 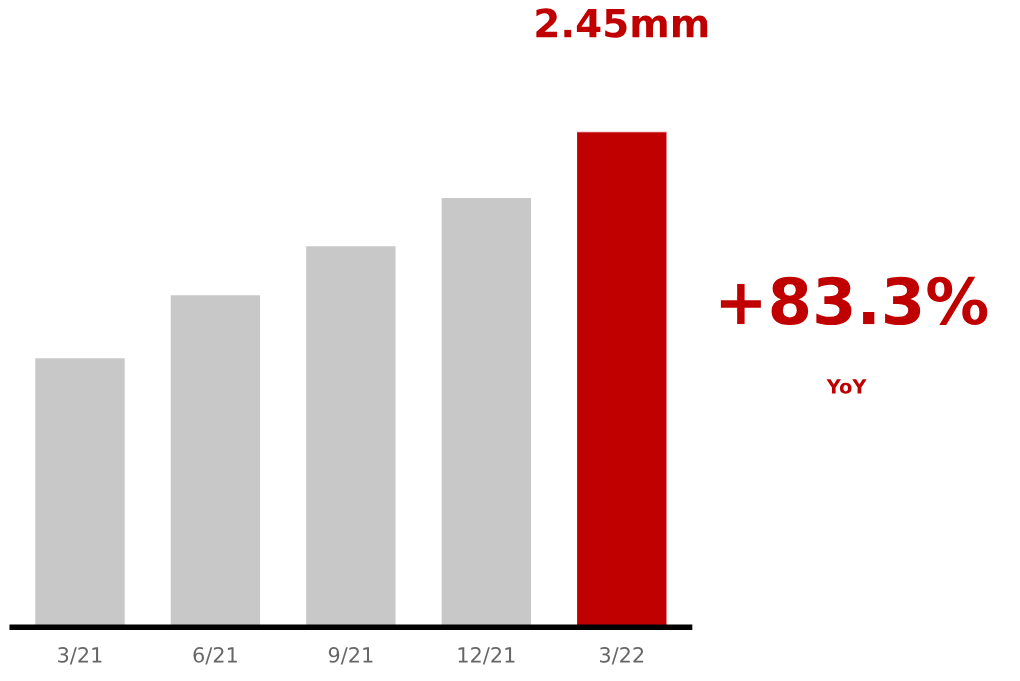 I want to click on x-tick-label: 3/21, so click(x=80, y=656).